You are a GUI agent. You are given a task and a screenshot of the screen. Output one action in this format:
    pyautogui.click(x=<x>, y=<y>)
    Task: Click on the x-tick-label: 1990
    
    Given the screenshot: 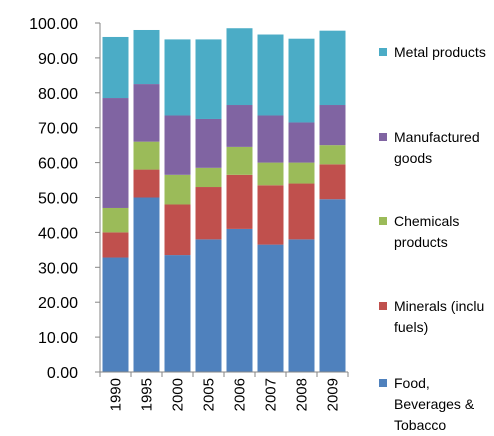 What is the action you would take?
    pyautogui.click(x=116, y=394)
    